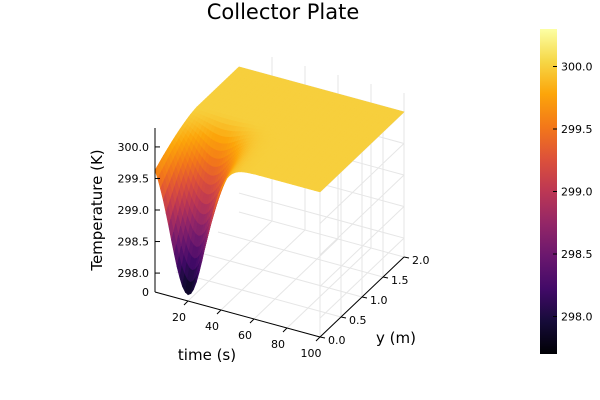 Image resolution: width=600 pixels, height=400 pixels. I want to click on z-tick-label: 299.0, so click(134, 210).